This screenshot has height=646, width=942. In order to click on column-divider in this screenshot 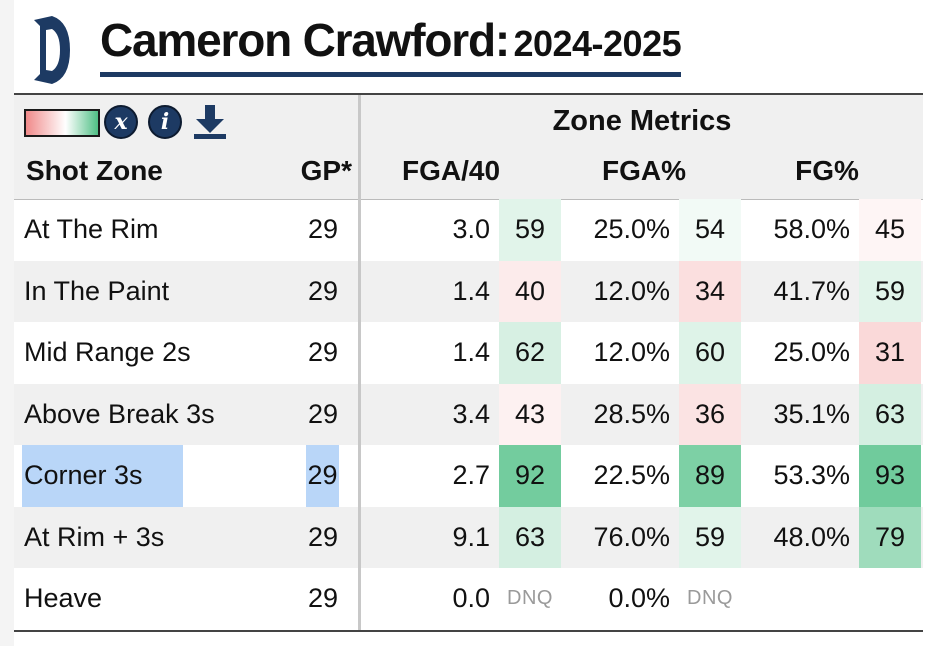, I will do `click(359, 362)`.